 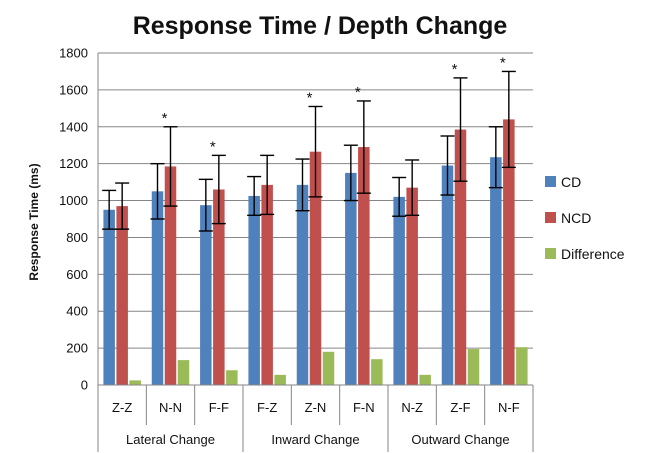 What do you see at coordinates (77, 311) in the screenshot?
I see `y-tick-label: 400` at bounding box center [77, 311].